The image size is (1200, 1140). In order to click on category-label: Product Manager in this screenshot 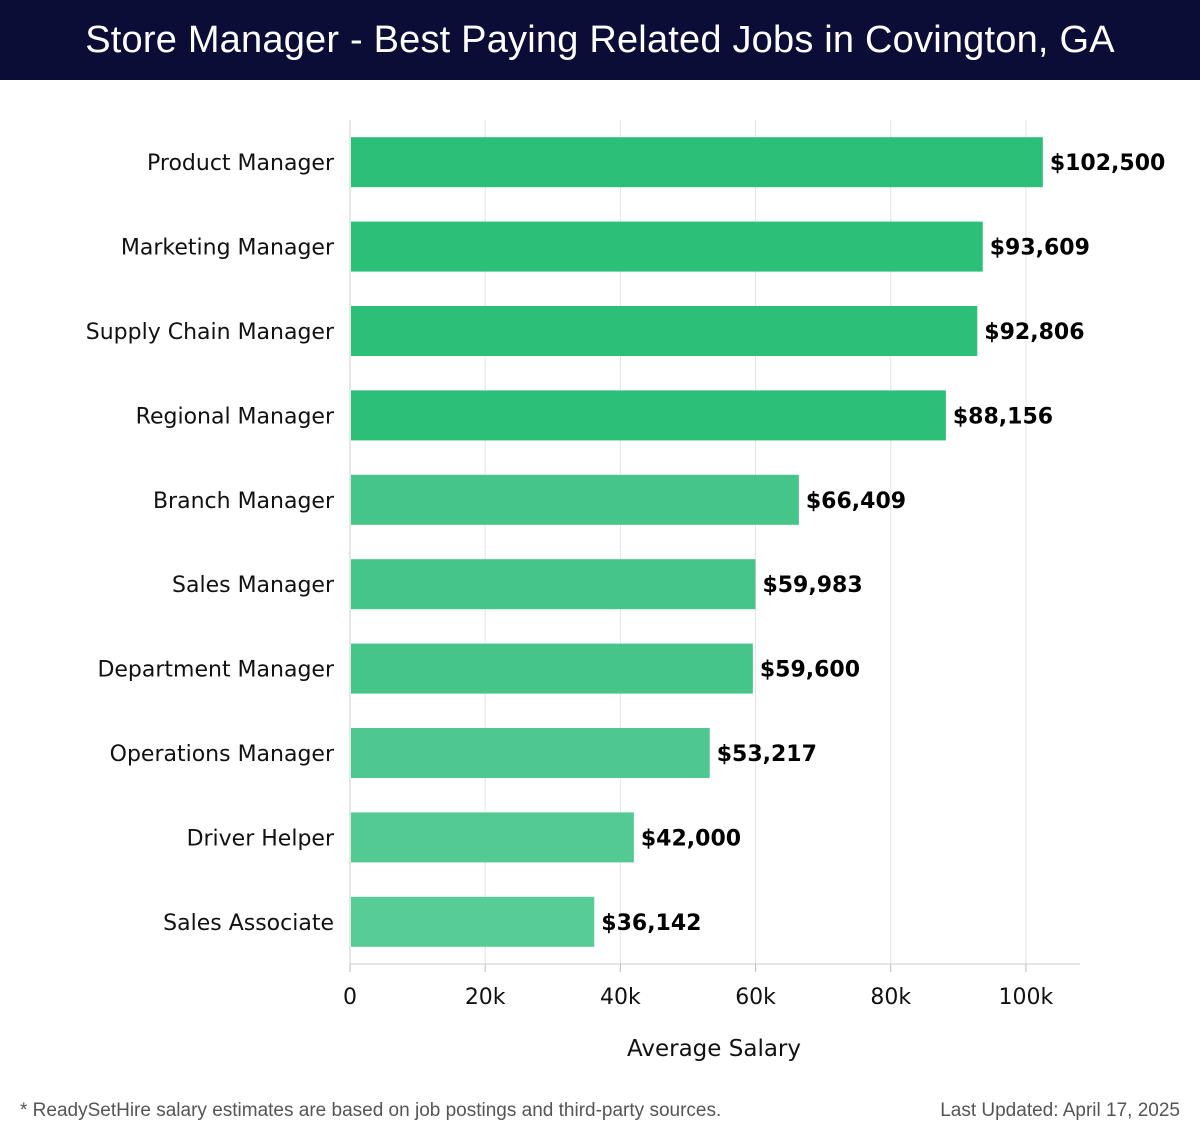, I will do `click(241, 163)`.